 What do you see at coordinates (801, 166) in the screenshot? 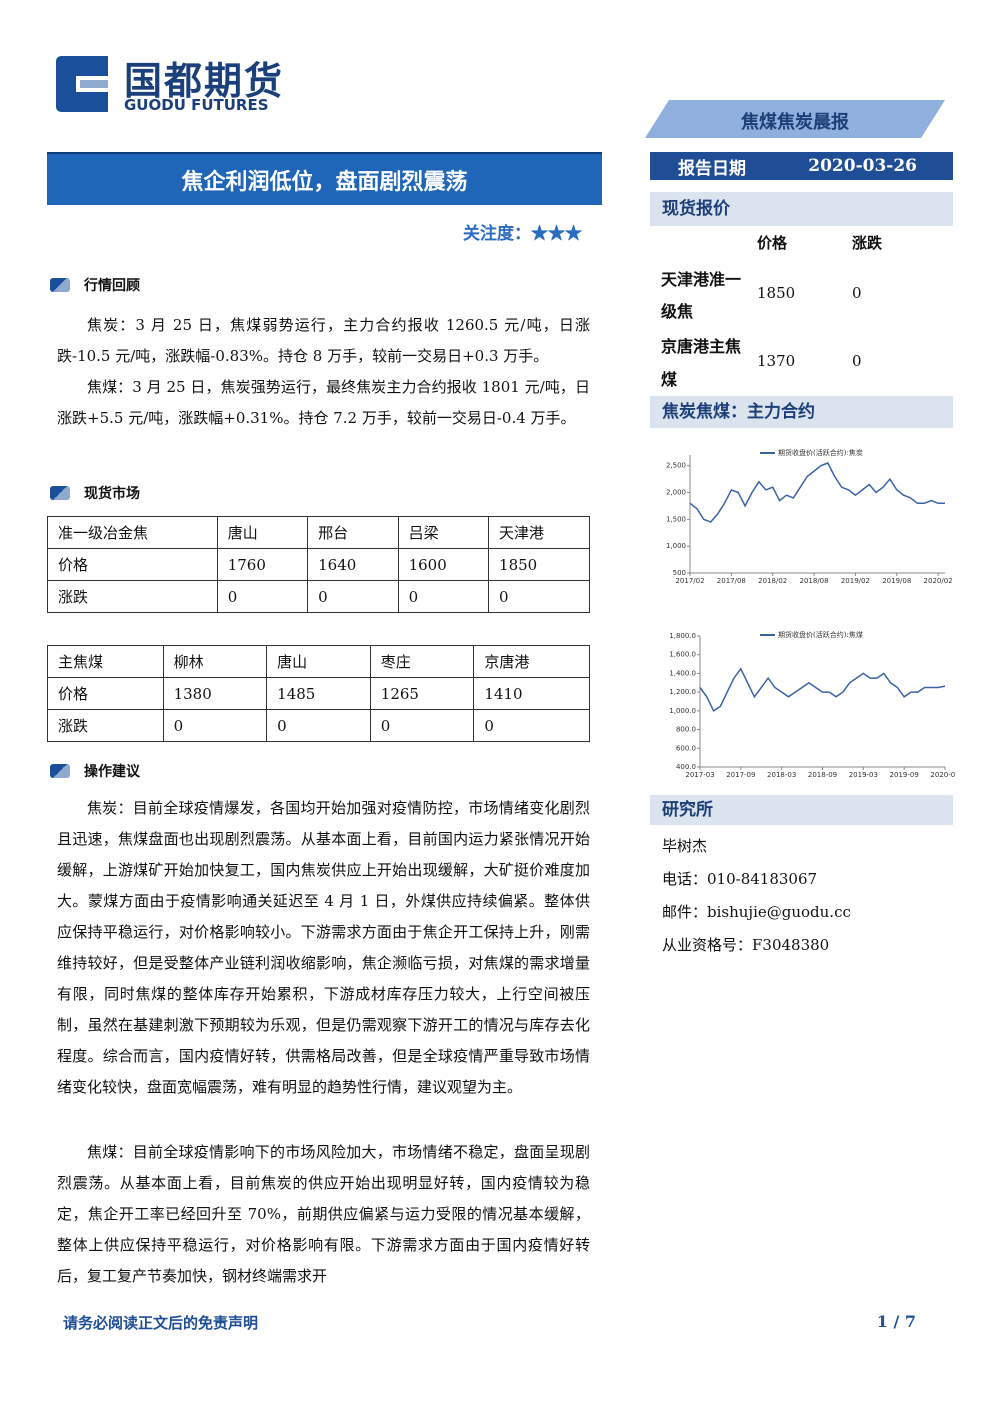
I see `date-bar: 报告日期 2020-03-26` at bounding box center [801, 166].